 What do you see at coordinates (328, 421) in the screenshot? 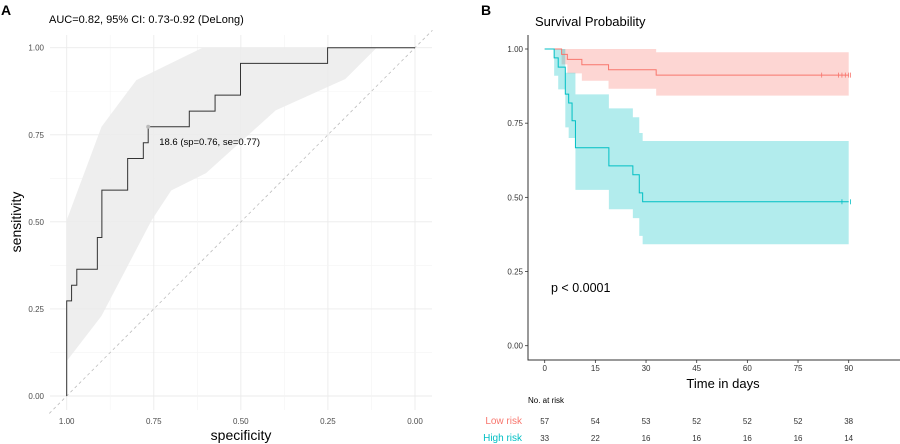
I see `x-tick-label: 0.25` at bounding box center [328, 421].